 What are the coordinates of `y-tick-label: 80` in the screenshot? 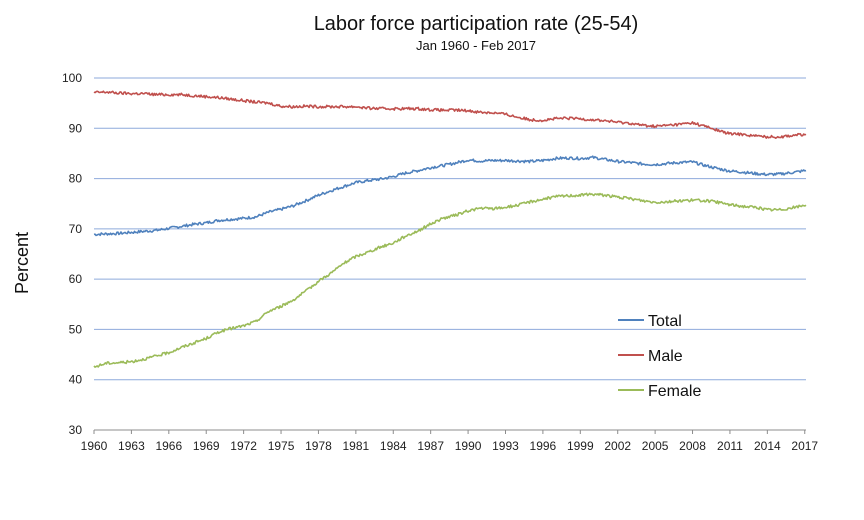 It's located at (76, 179).